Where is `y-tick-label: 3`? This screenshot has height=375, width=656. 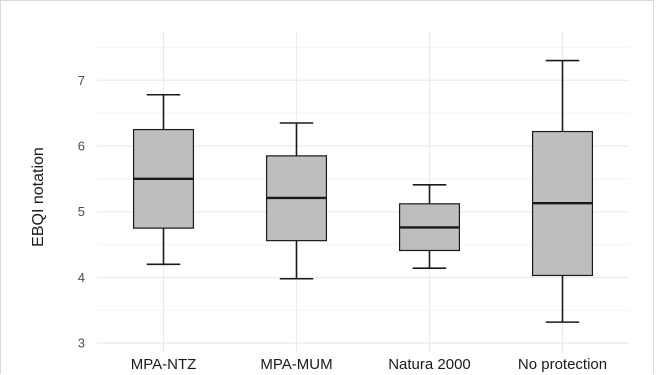 y-tick-label: 3 is located at coordinates (81, 343).